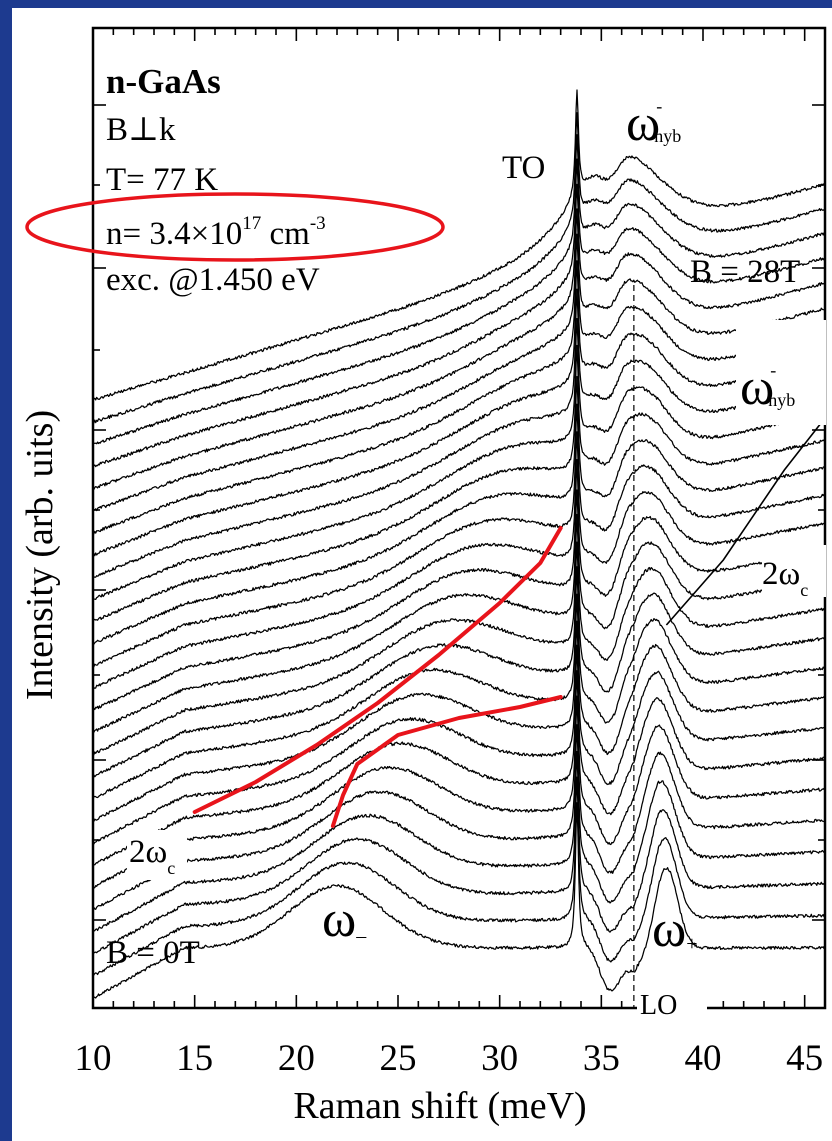  I want to click on density-unit: cm, so click(285, 234).